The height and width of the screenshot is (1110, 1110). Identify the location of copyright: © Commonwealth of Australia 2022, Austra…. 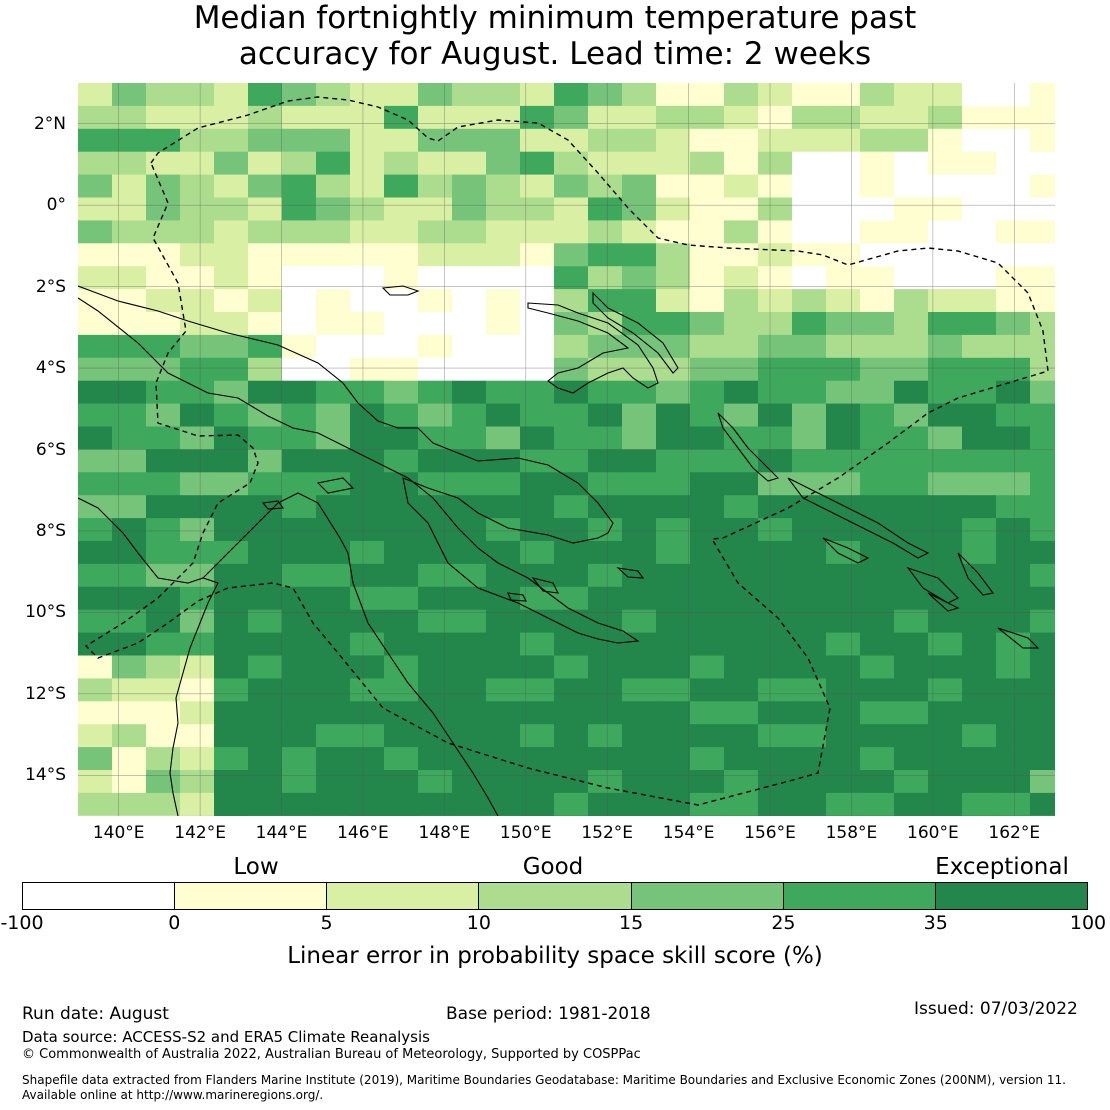
(331, 1054).